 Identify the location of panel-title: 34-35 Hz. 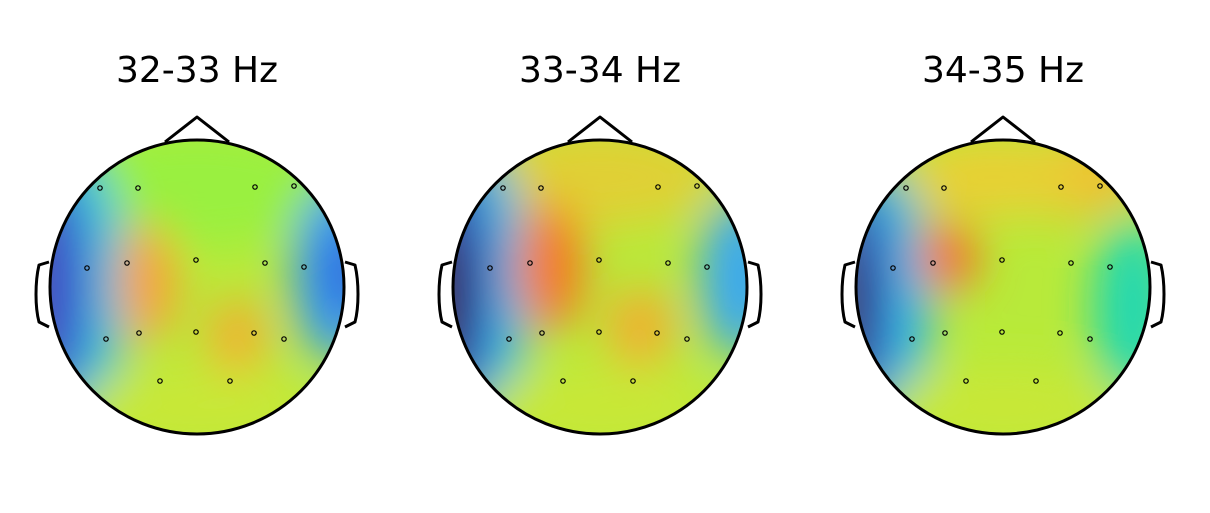
(1003, 70).